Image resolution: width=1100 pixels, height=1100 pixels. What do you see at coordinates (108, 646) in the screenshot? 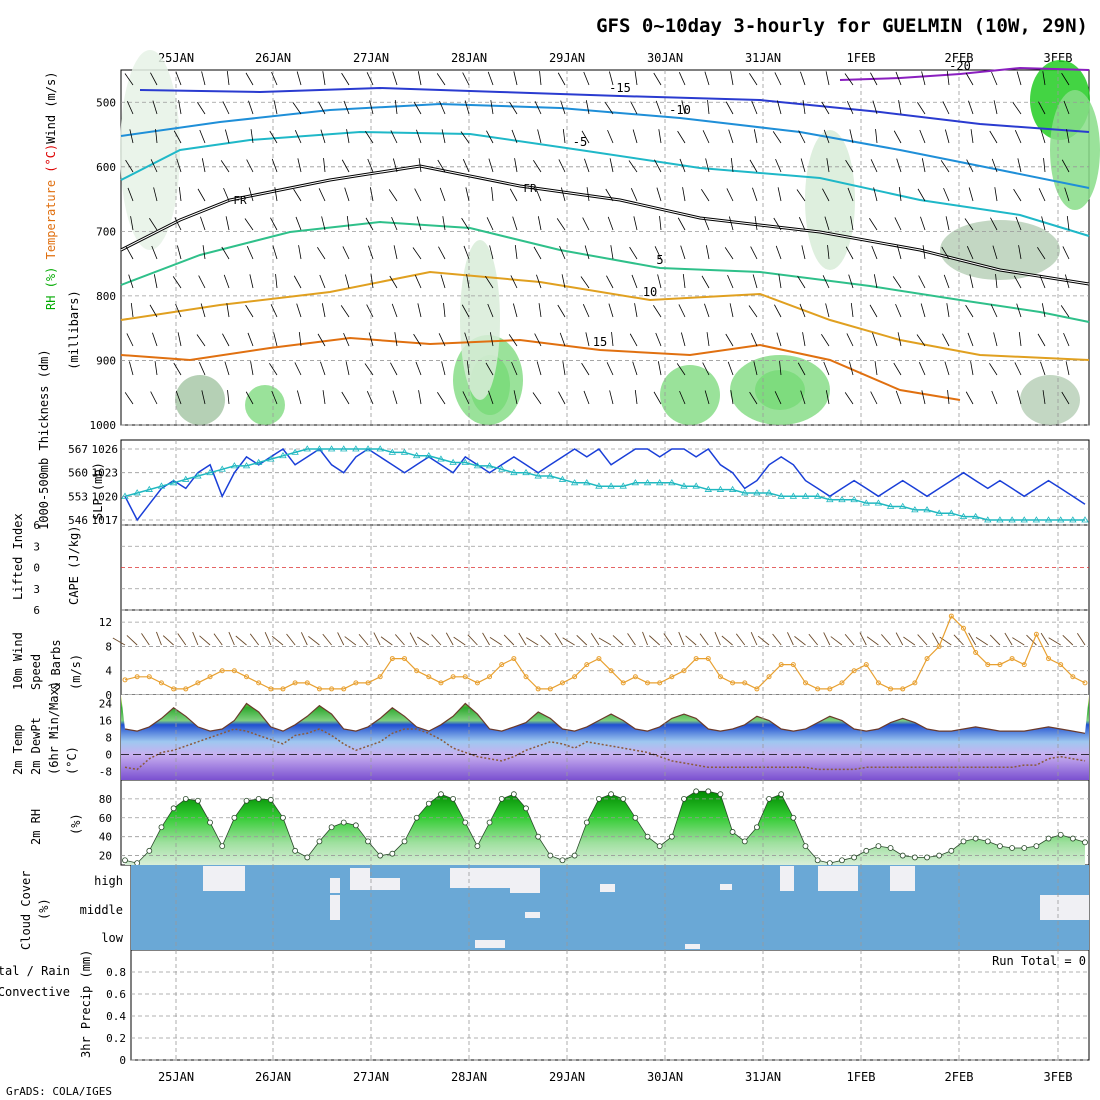
I see `wind-tick-label: 8` at bounding box center [108, 646].